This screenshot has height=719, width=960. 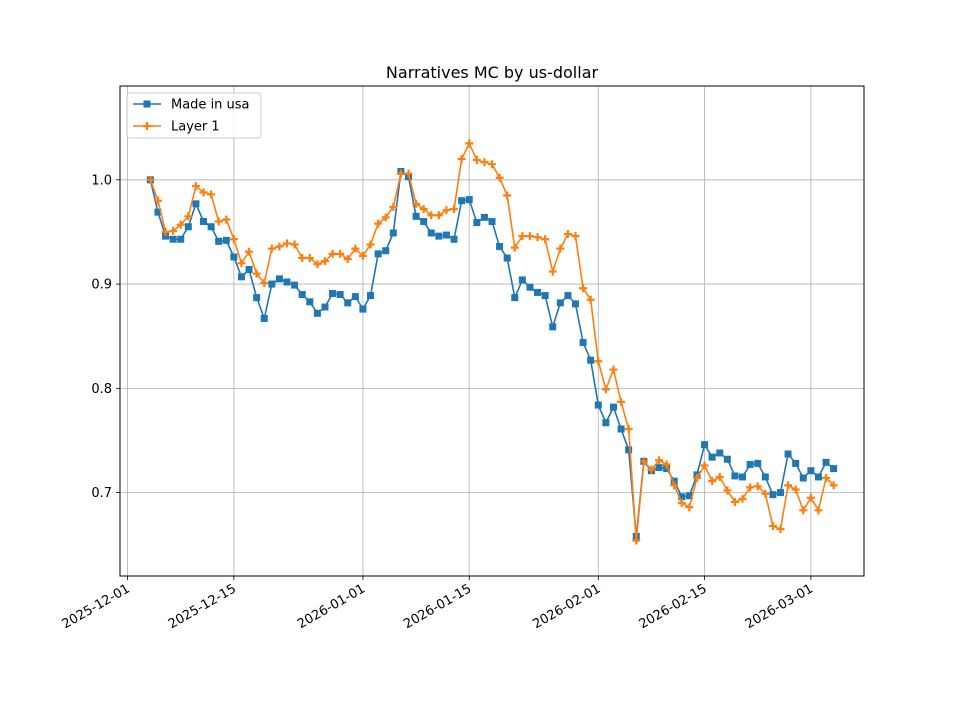 I want to click on legend-label-made-in-usa: Made in usa, so click(x=210, y=105).